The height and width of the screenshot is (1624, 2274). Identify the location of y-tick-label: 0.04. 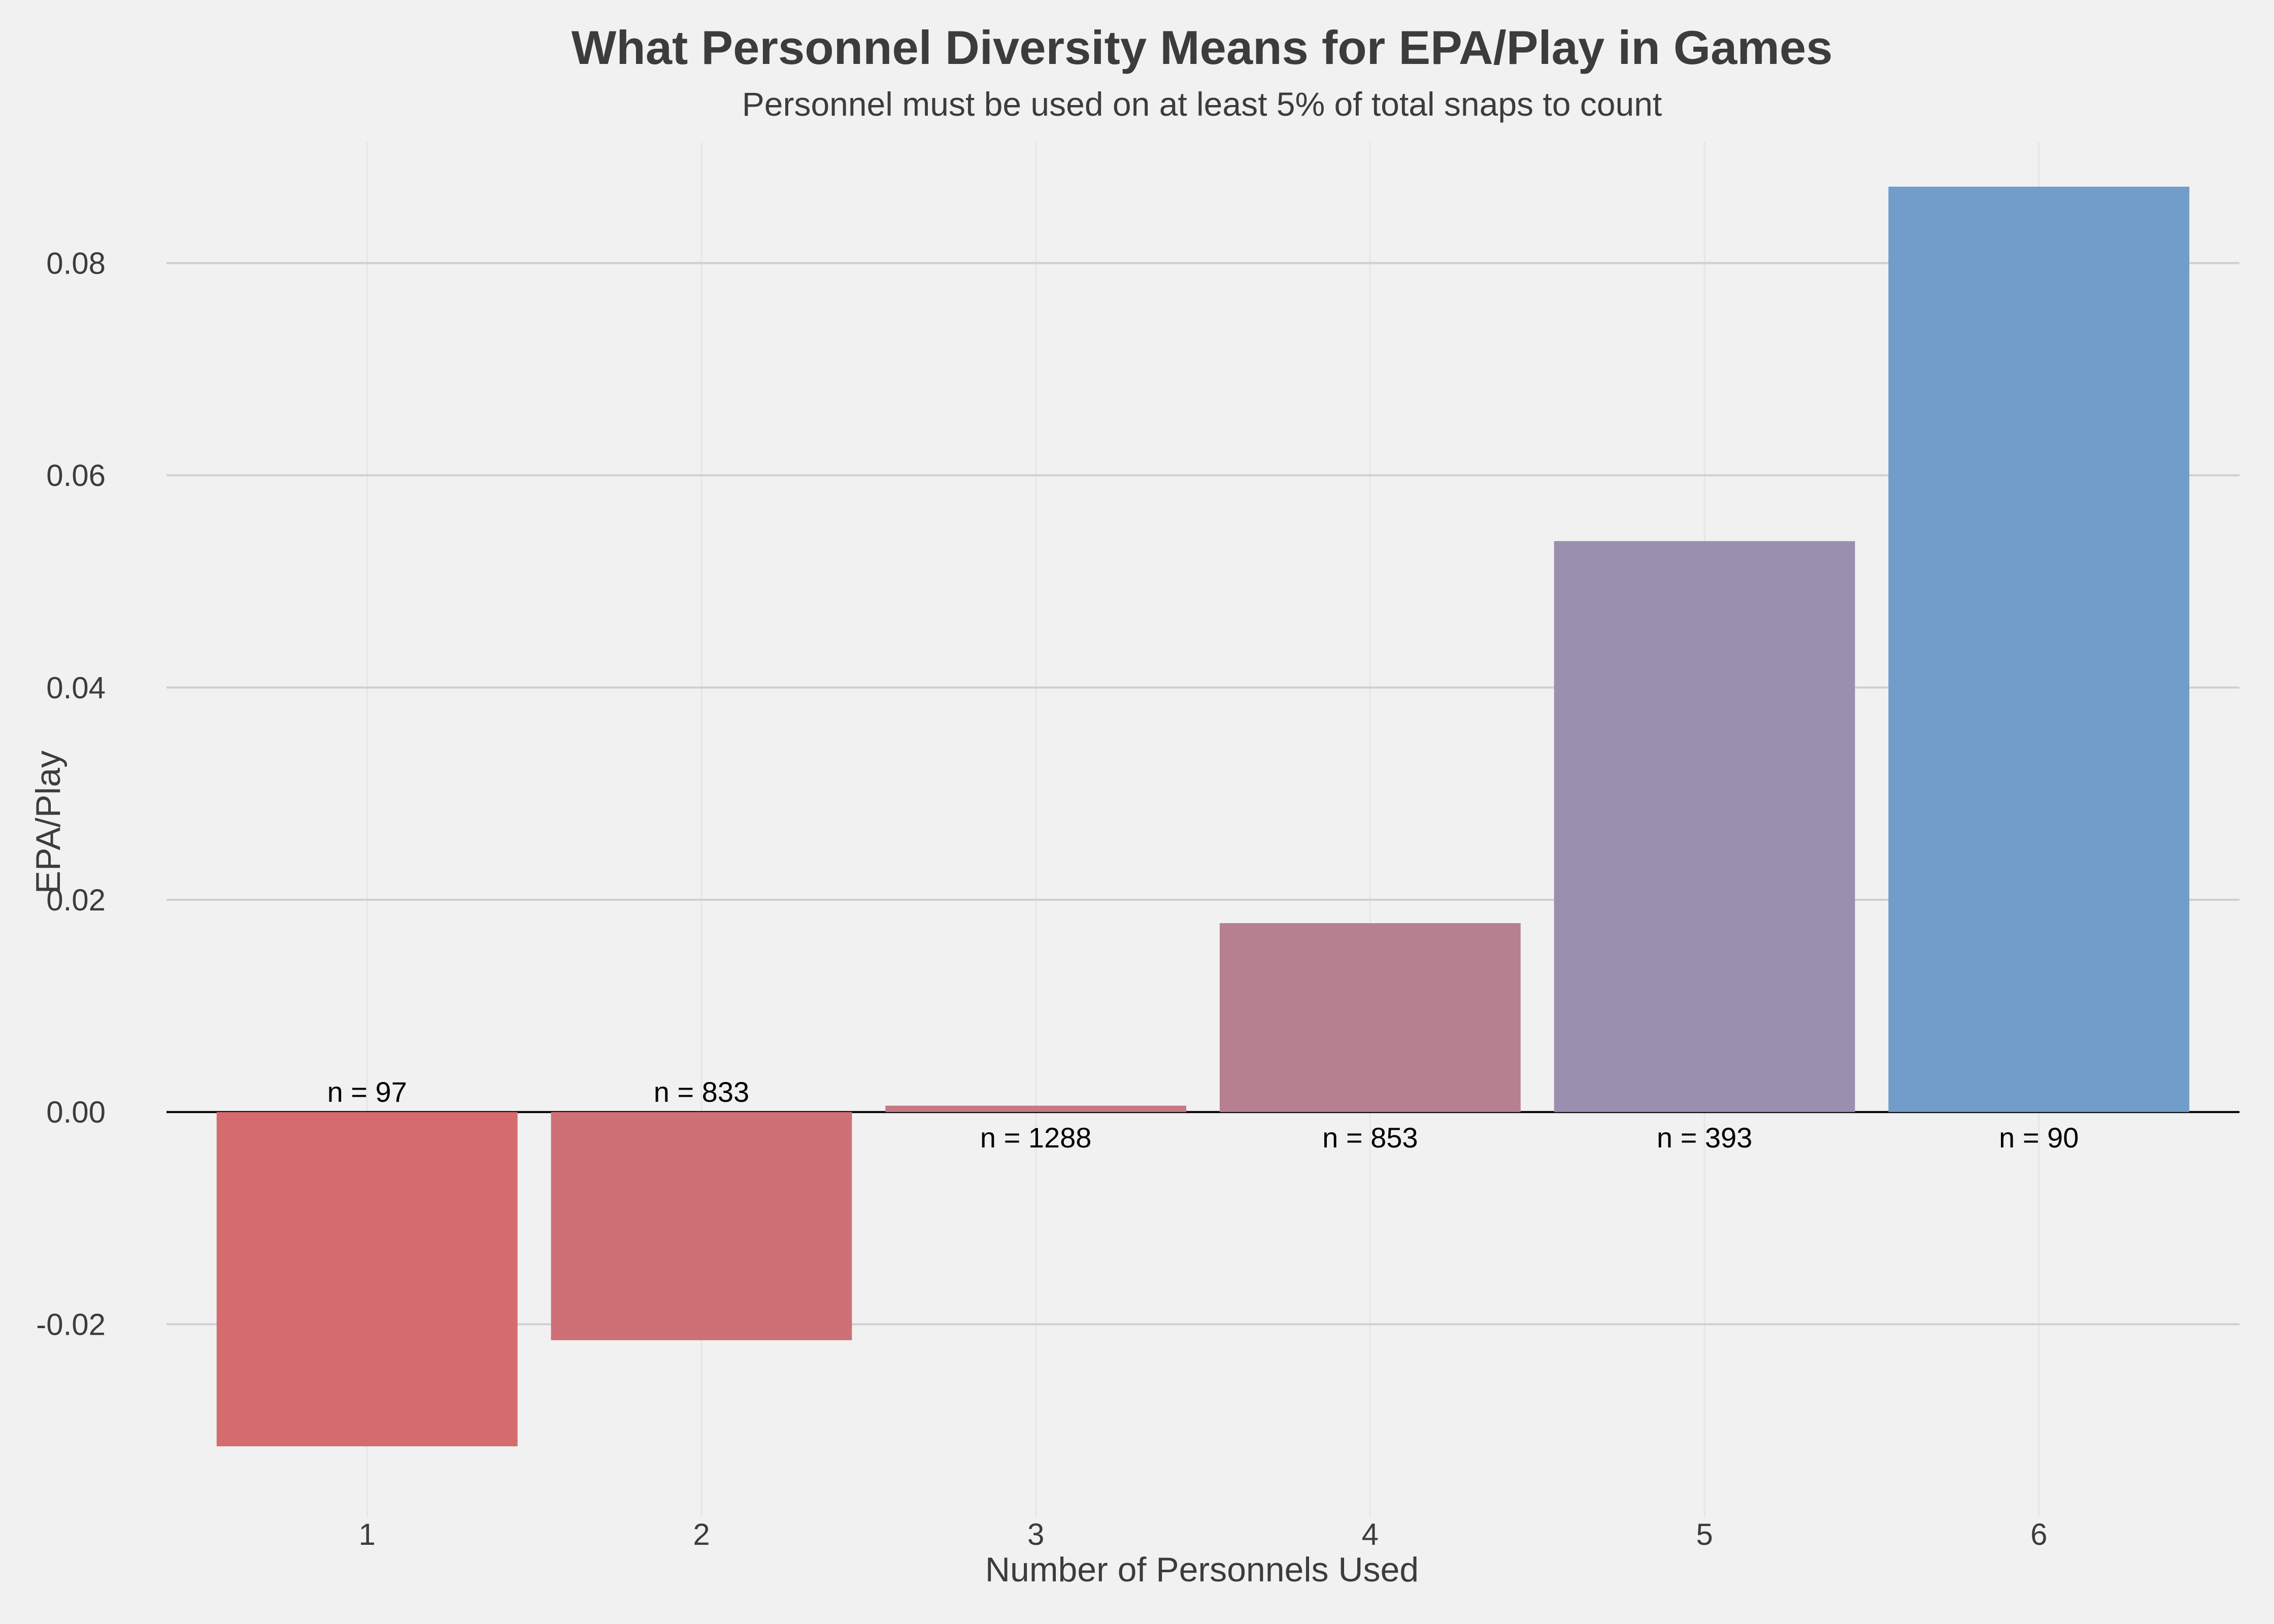
(76, 688).